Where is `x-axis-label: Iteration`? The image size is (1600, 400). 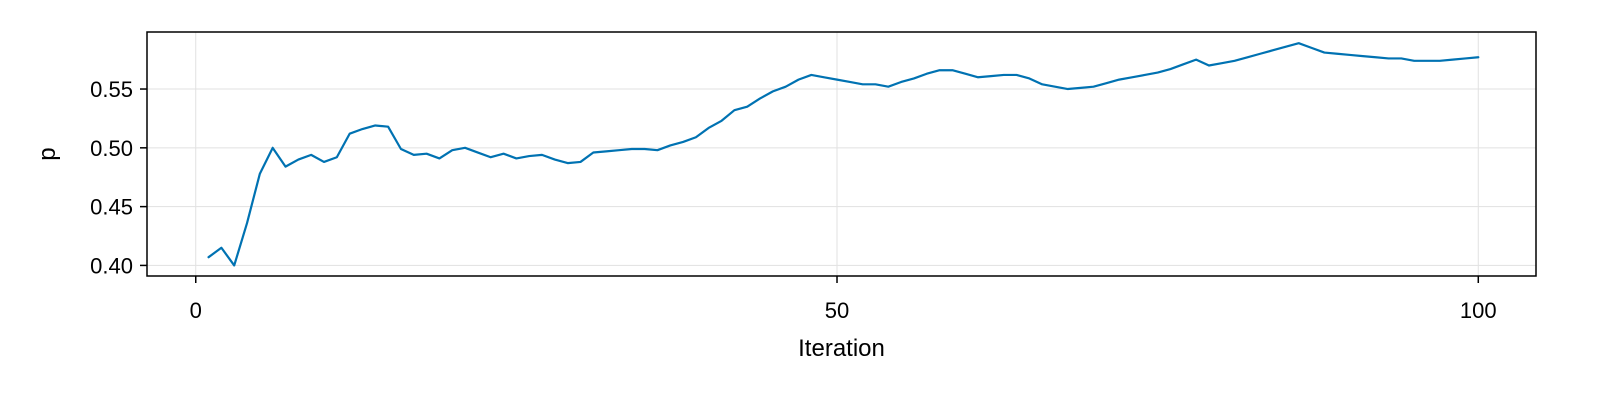 x-axis-label: Iteration is located at coordinates (841, 348).